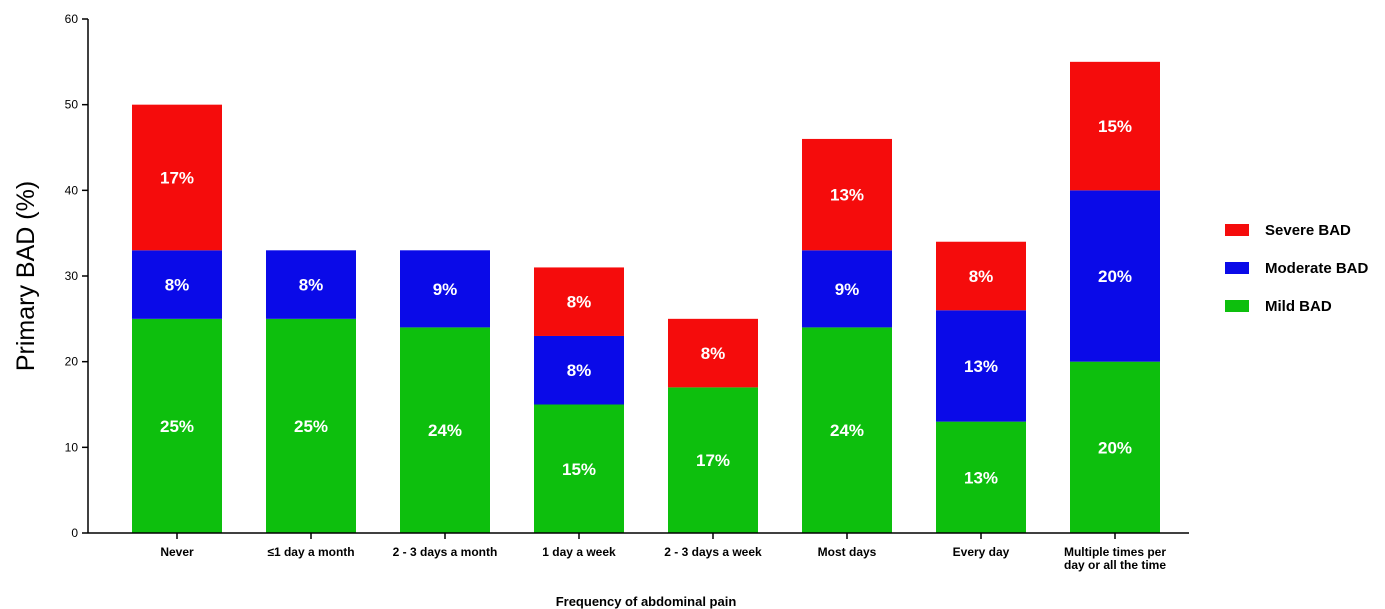  What do you see at coordinates (847, 552) in the screenshot?
I see `x-tick-label: Most days` at bounding box center [847, 552].